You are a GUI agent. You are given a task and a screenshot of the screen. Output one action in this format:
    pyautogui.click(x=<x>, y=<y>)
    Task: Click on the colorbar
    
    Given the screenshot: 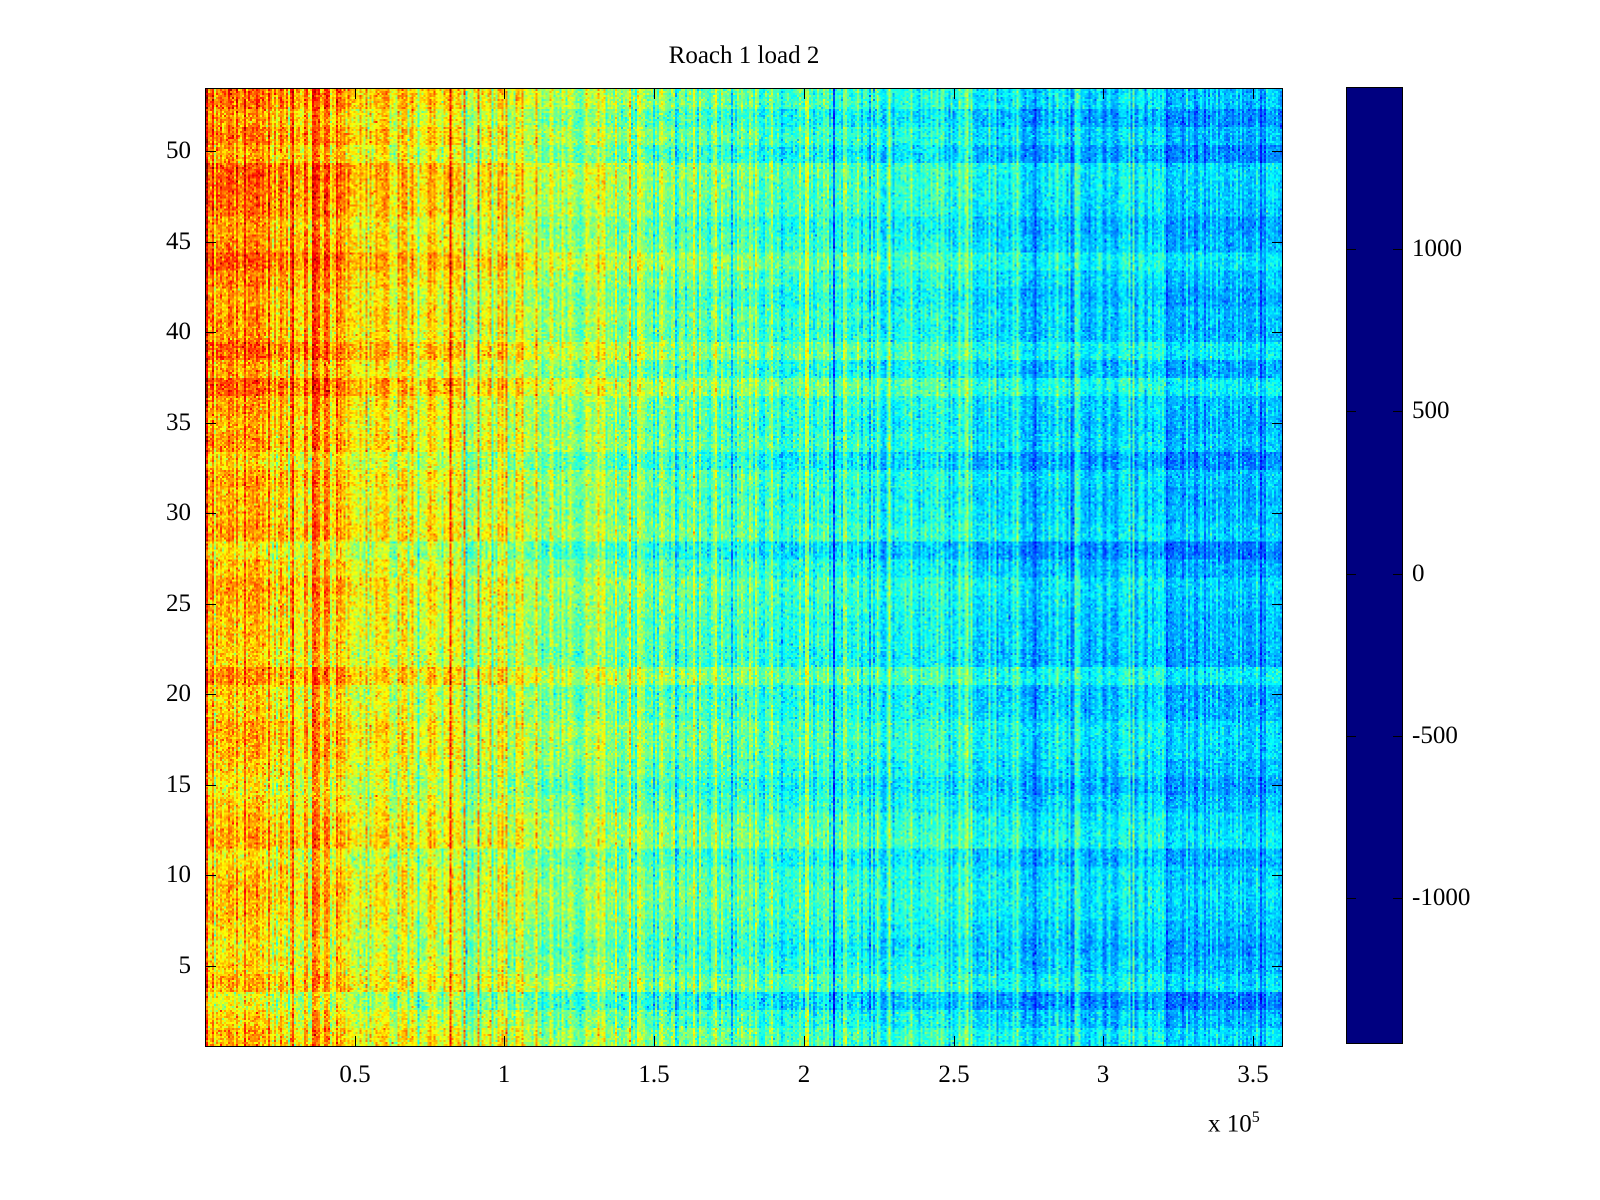 What is the action you would take?
    pyautogui.click(x=1374, y=565)
    